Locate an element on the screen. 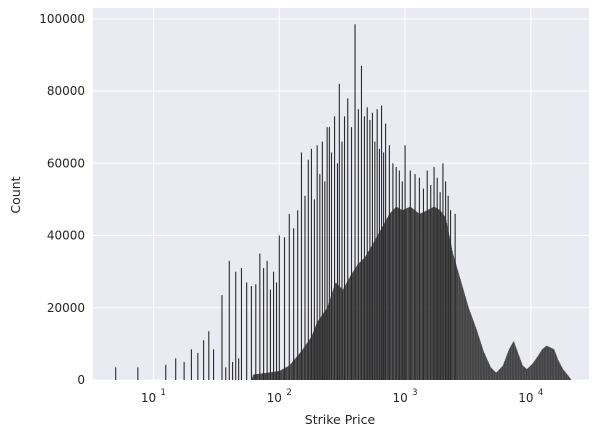  y-tick-label: 20000 is located at coordinates (66, 308).